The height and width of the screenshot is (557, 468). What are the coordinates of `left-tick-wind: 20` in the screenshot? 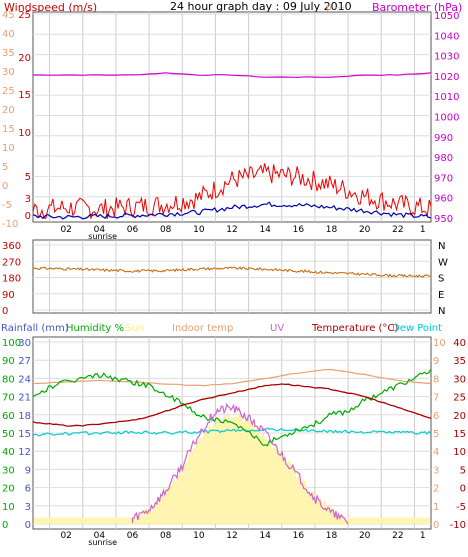 It's located at (24, 58).